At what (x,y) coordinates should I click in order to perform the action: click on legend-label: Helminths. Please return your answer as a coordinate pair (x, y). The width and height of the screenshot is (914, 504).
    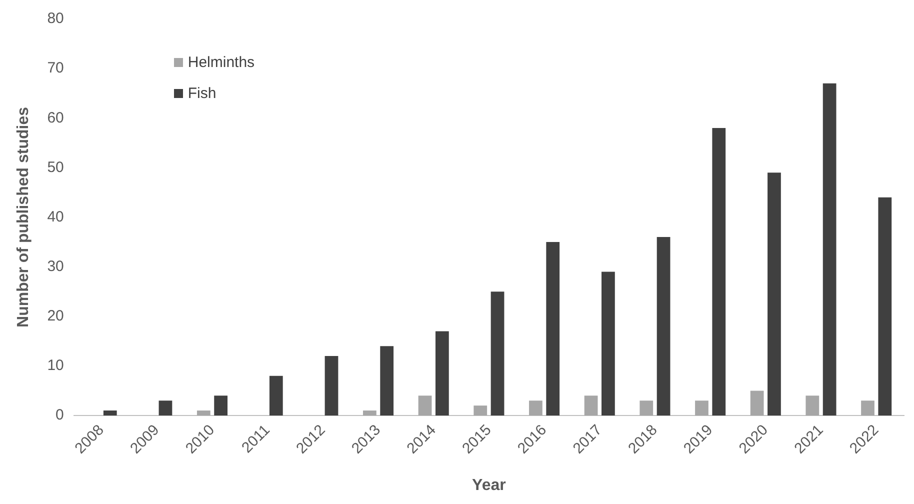
    Looking at the image, I should click on (221, 62).